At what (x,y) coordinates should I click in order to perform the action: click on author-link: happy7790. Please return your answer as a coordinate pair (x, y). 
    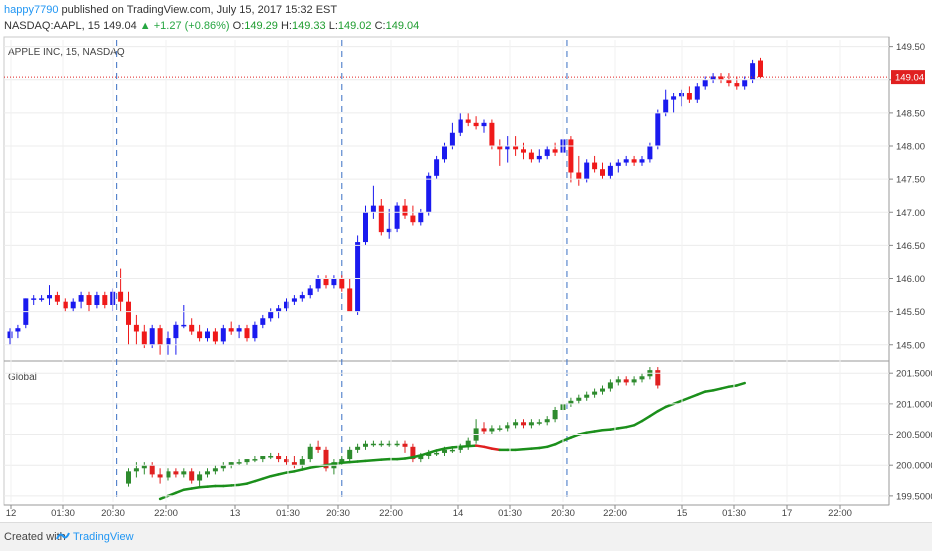
    Looking at the image, I should click on (31, 10).